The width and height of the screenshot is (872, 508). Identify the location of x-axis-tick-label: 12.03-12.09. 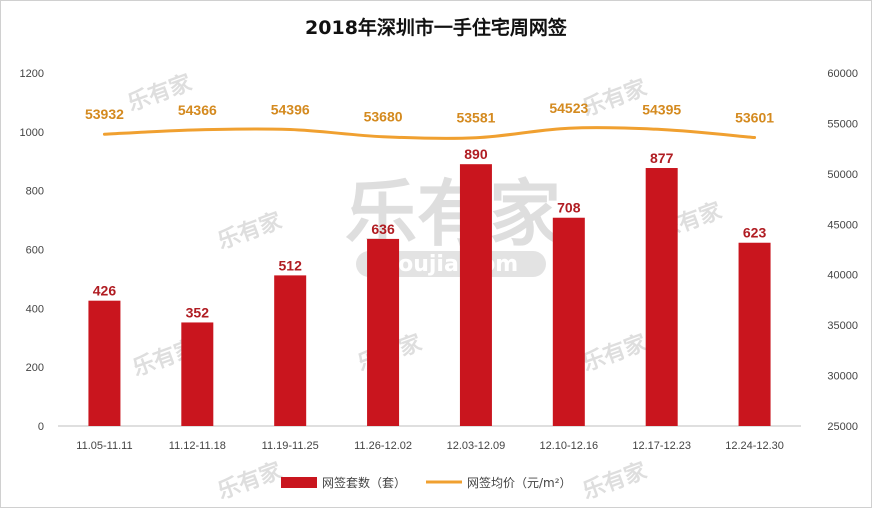
(476, 446).